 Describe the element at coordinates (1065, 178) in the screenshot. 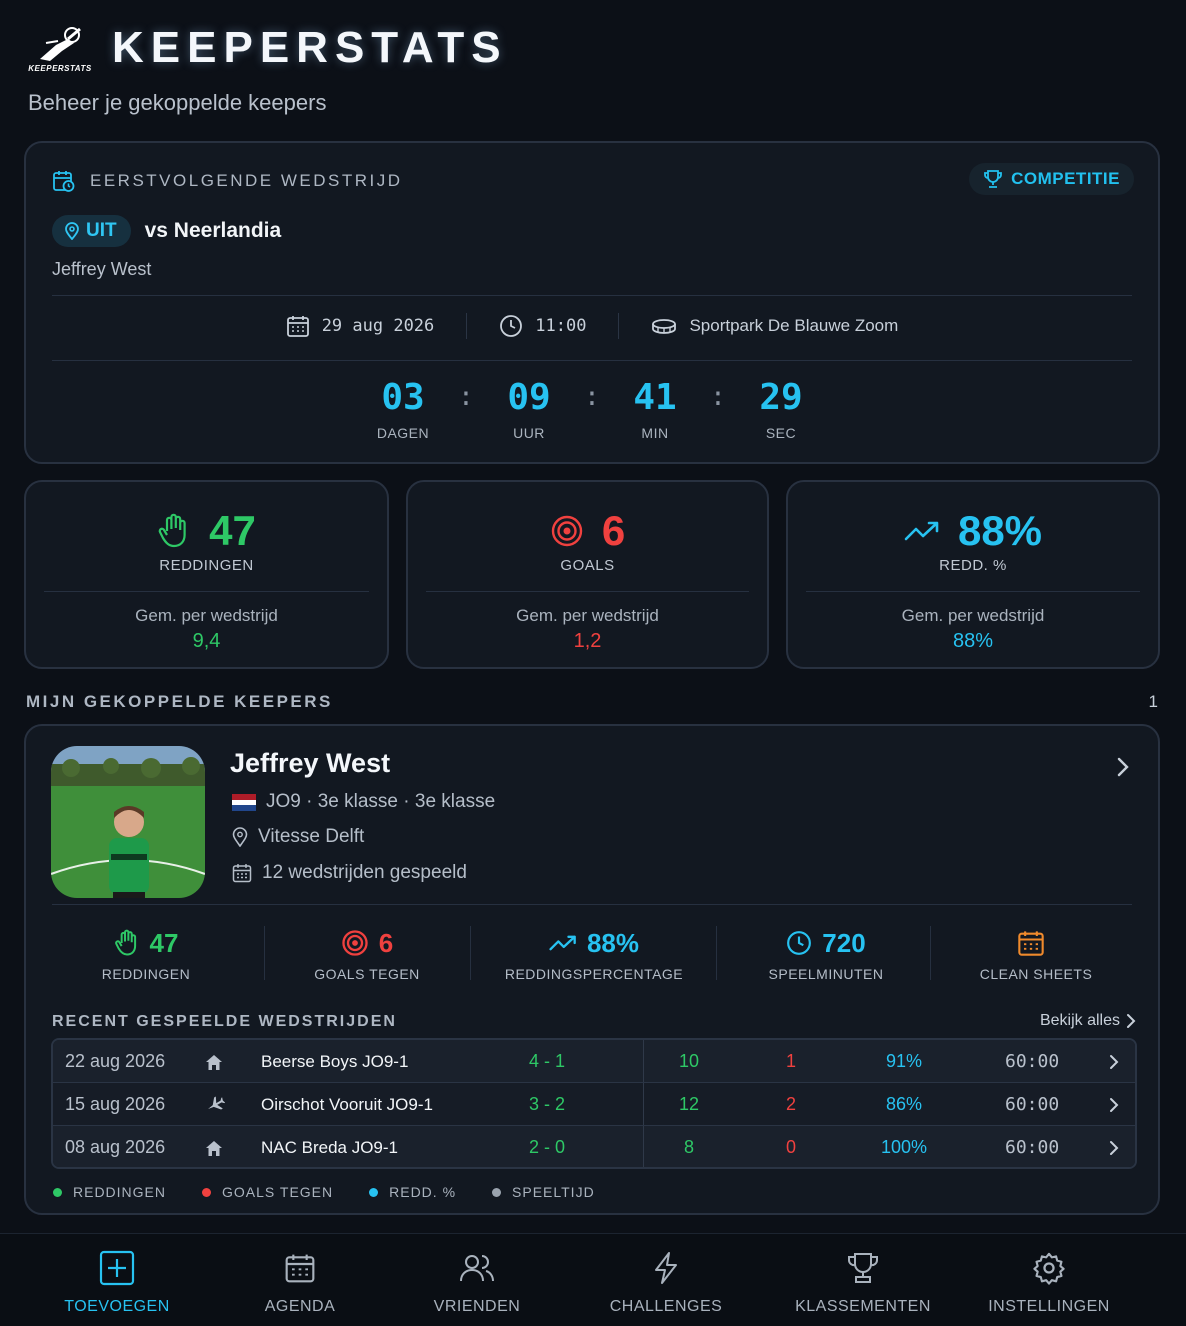

I see `competition-label: COMPETITIE` at that location.